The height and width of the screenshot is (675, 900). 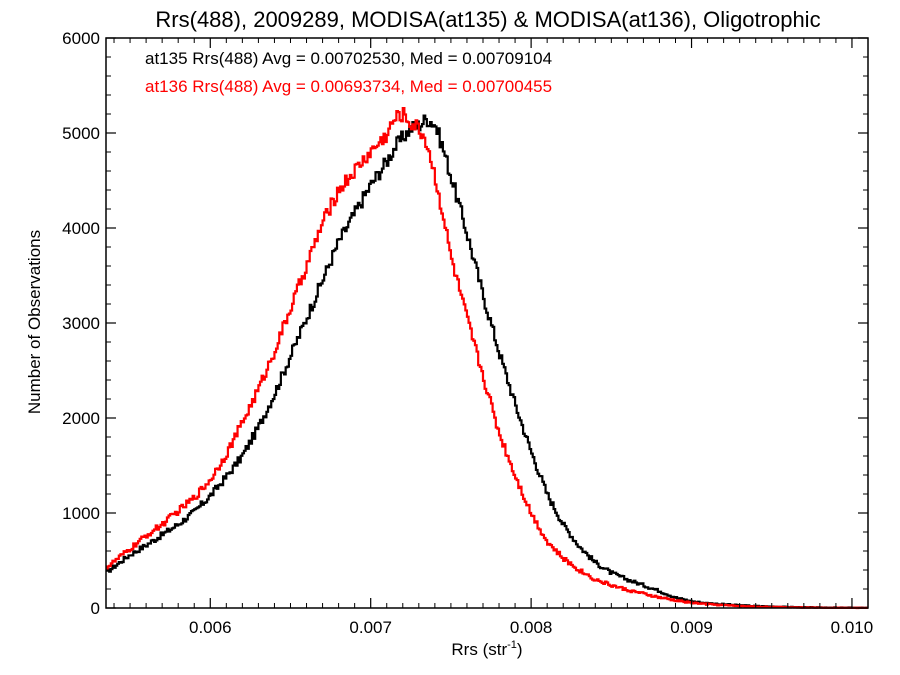 I want to click on x-axis-label-superscript: -1, so click(x=512, y=645).